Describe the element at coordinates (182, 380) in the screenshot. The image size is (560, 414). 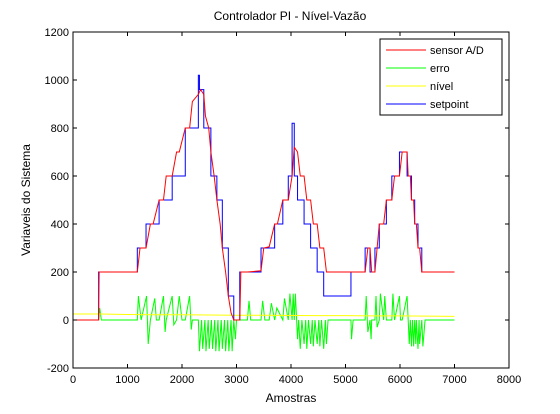
I see `x-tick-label: 2000` at that location.